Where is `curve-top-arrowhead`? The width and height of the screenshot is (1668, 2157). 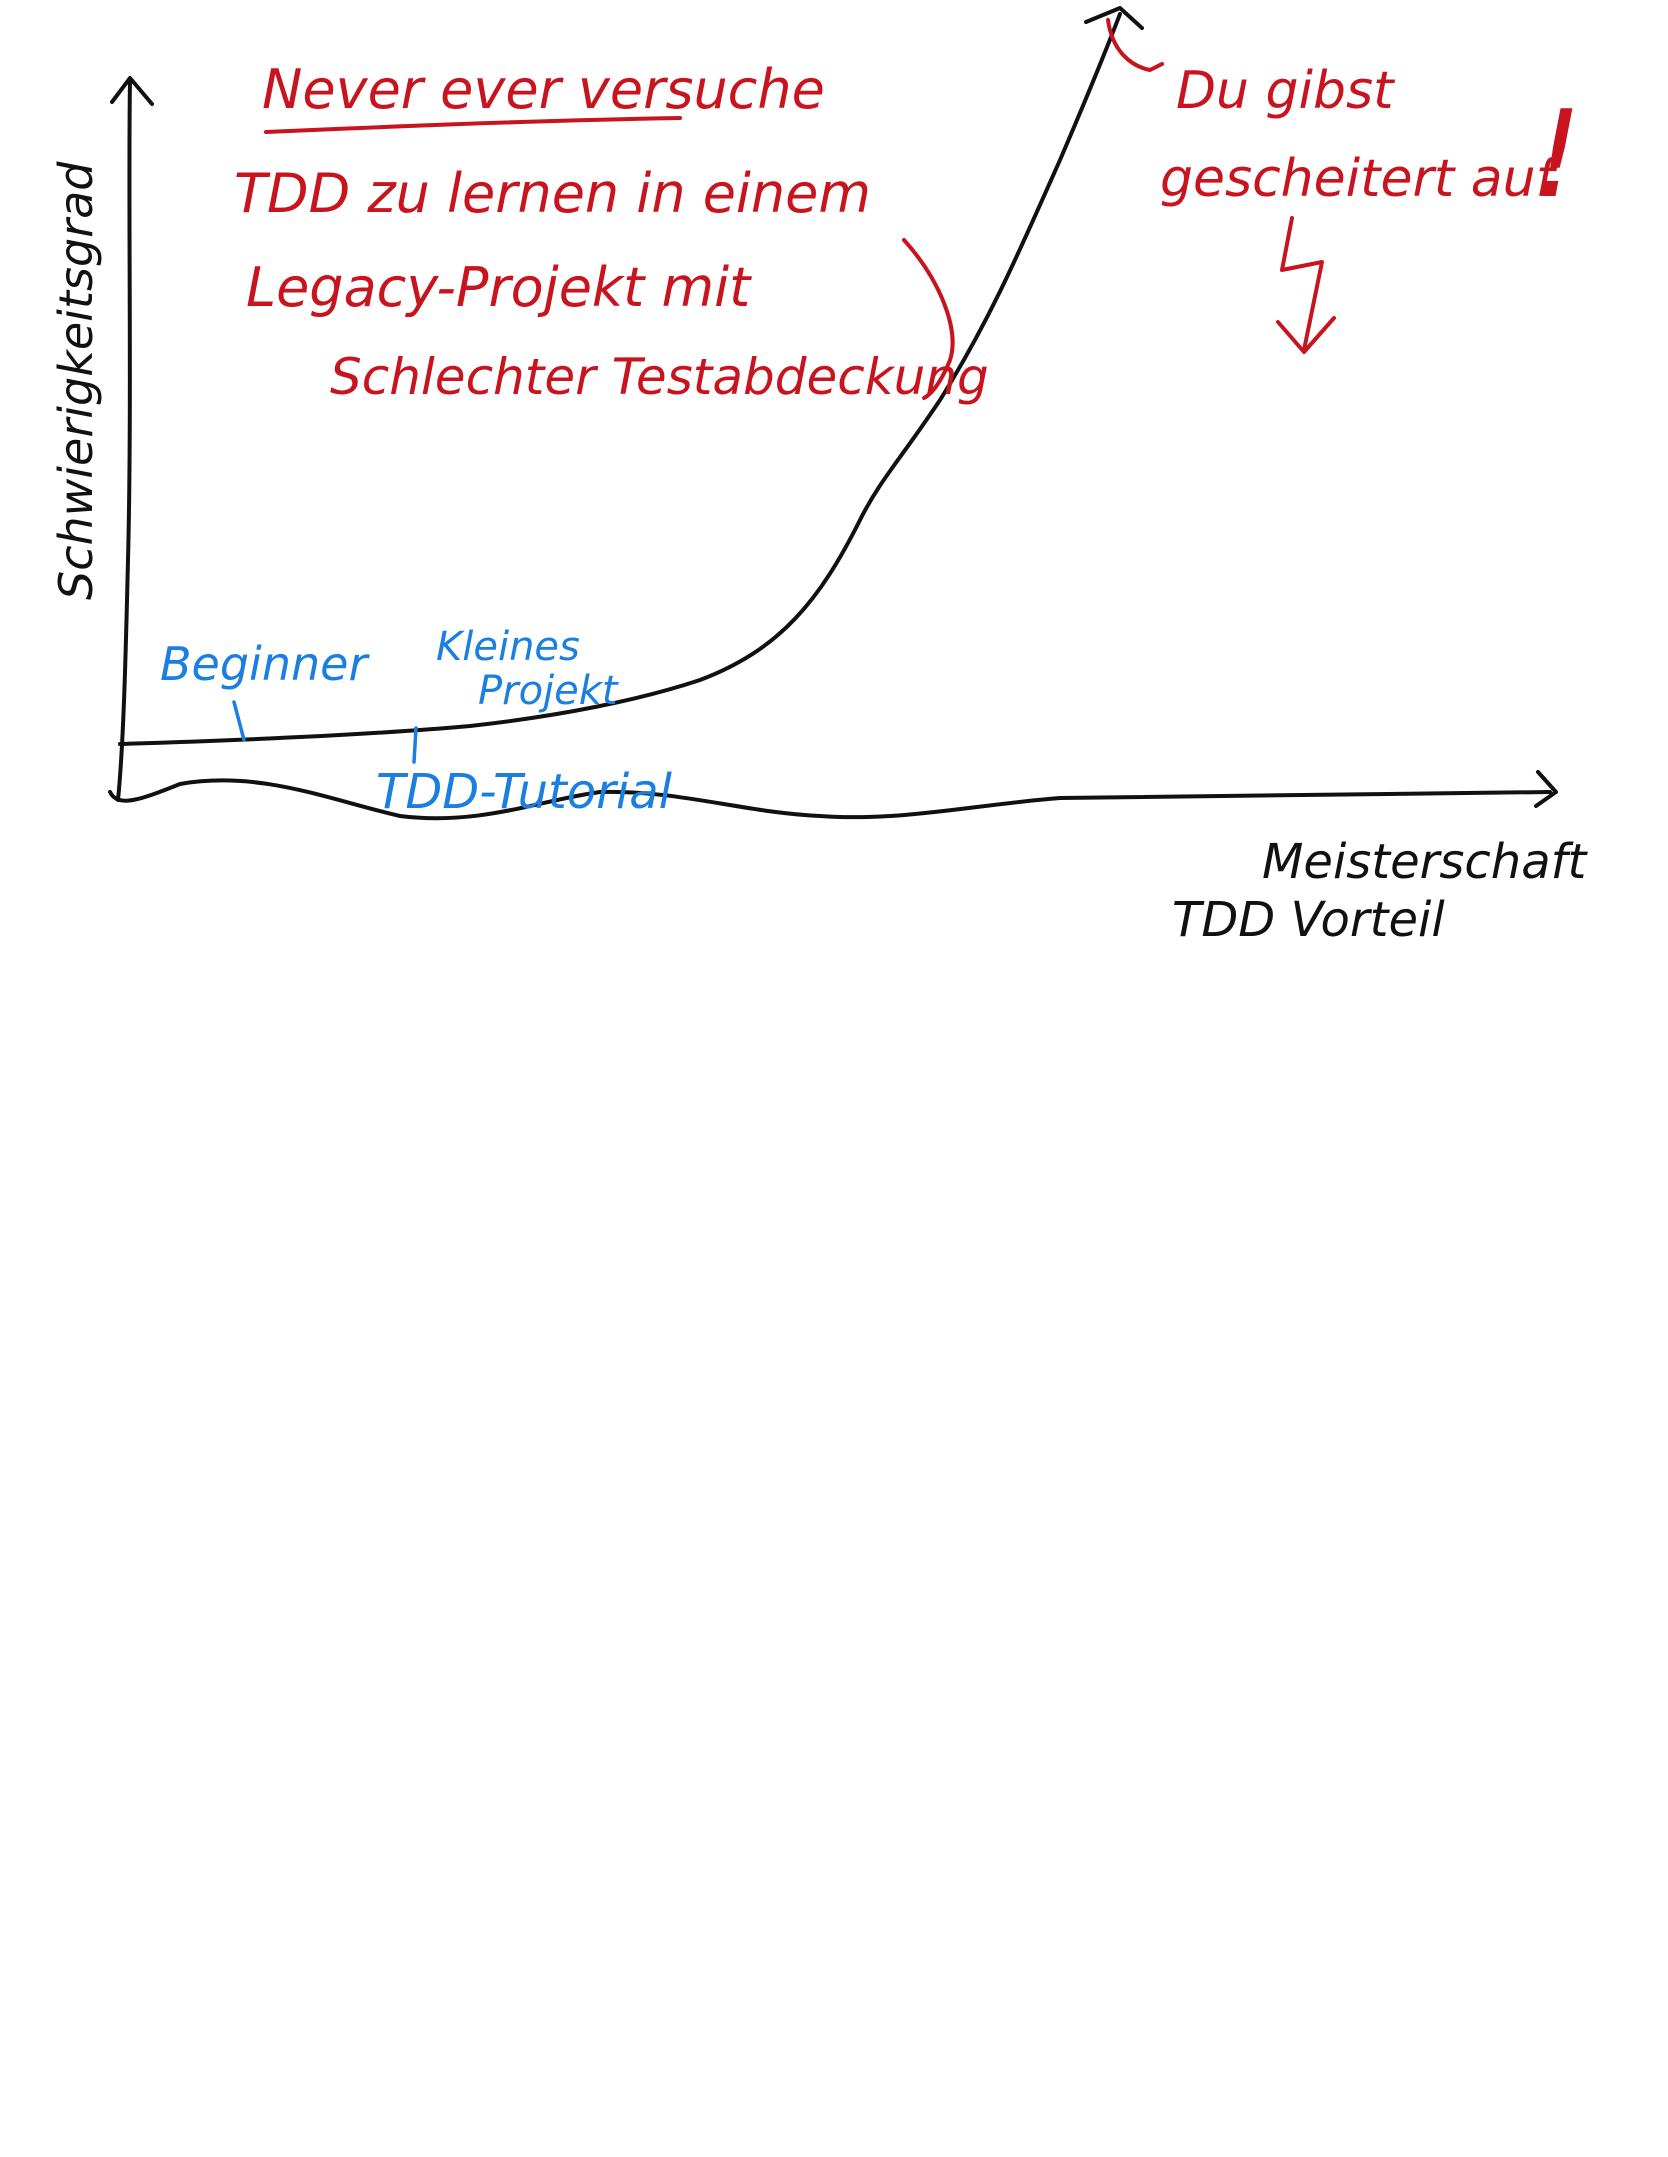
curve-top-arrowhead is located at coordinates (1114, 18).